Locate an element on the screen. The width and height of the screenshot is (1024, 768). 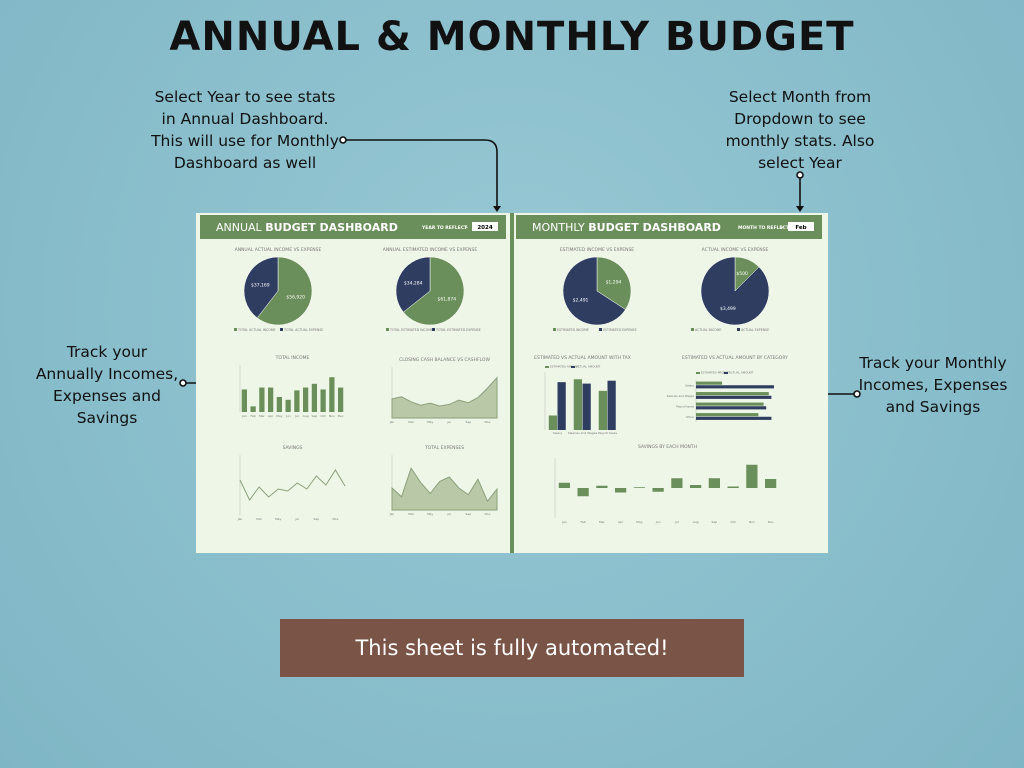
label: Salary is located at coordinates (558, 433).